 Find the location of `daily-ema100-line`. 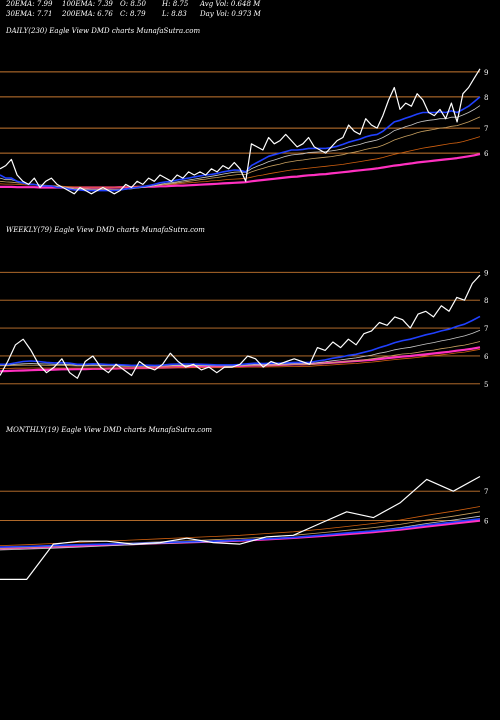

daily-ema100-line is located at coordinates (240, 162).